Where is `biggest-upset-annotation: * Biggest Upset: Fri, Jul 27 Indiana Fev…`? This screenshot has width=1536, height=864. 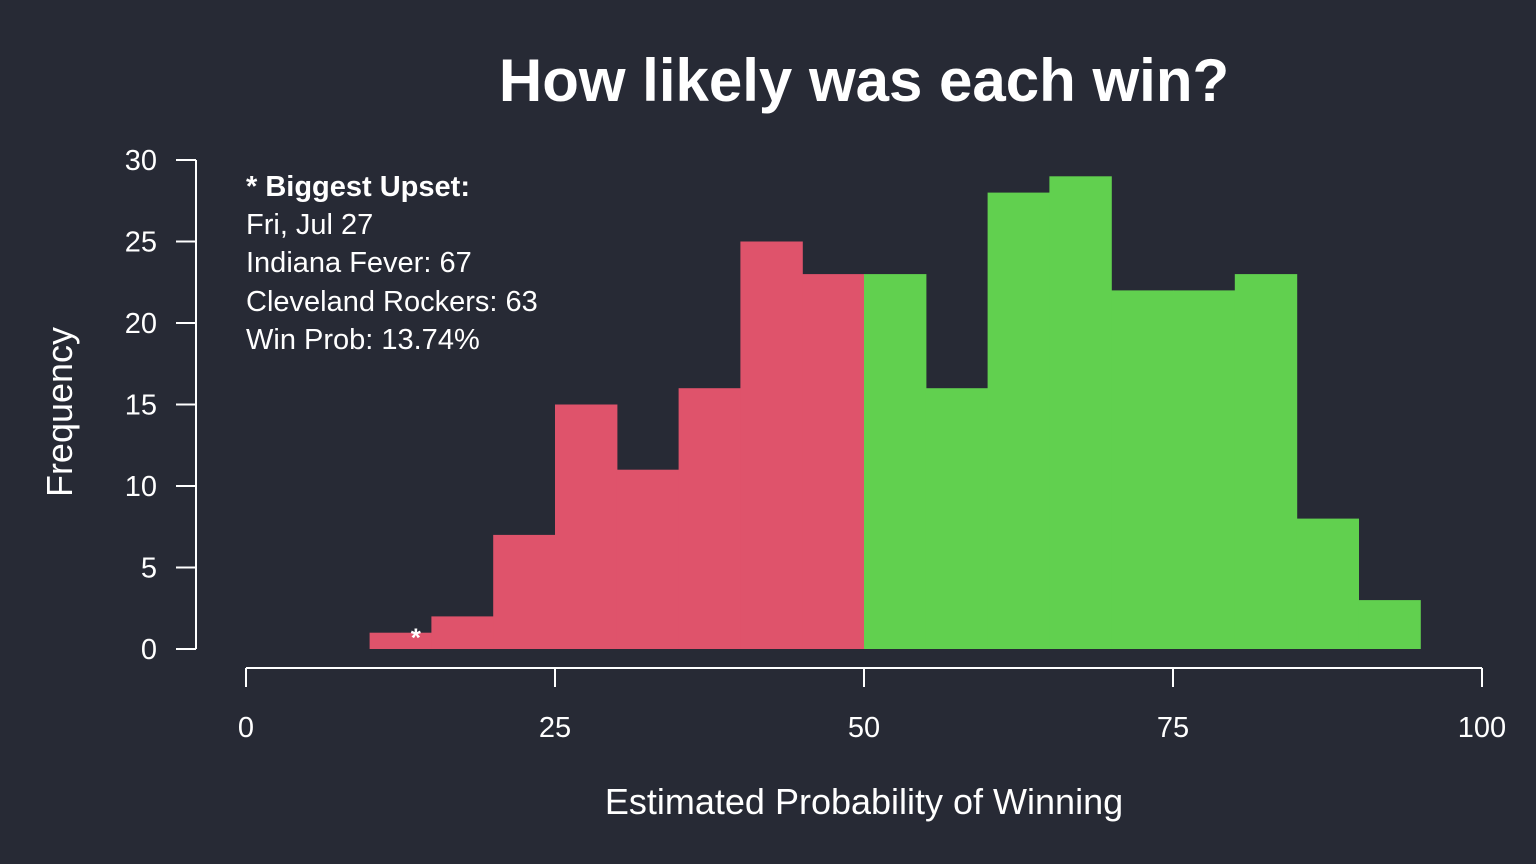
biggest-upset-annotation: * Biggest Upset: Fri, Jul 27 Indiana Fev… is located at coordinates (392, 263).